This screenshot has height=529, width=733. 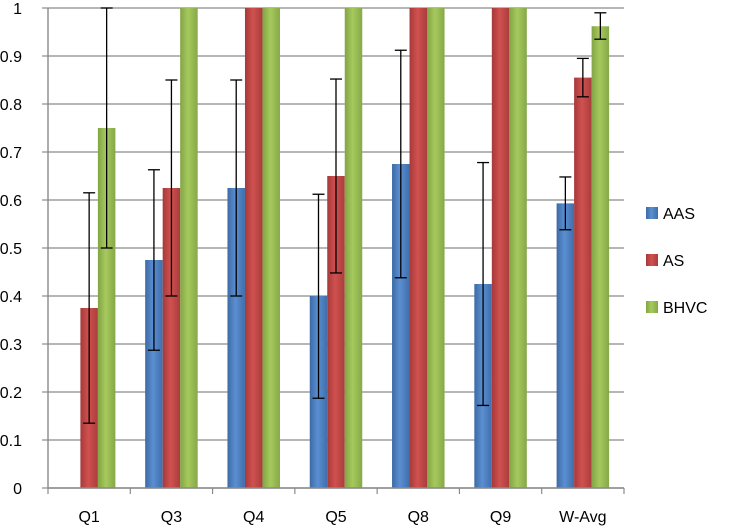 I want to click on bar-as-q4, so click(x=253, y=248).